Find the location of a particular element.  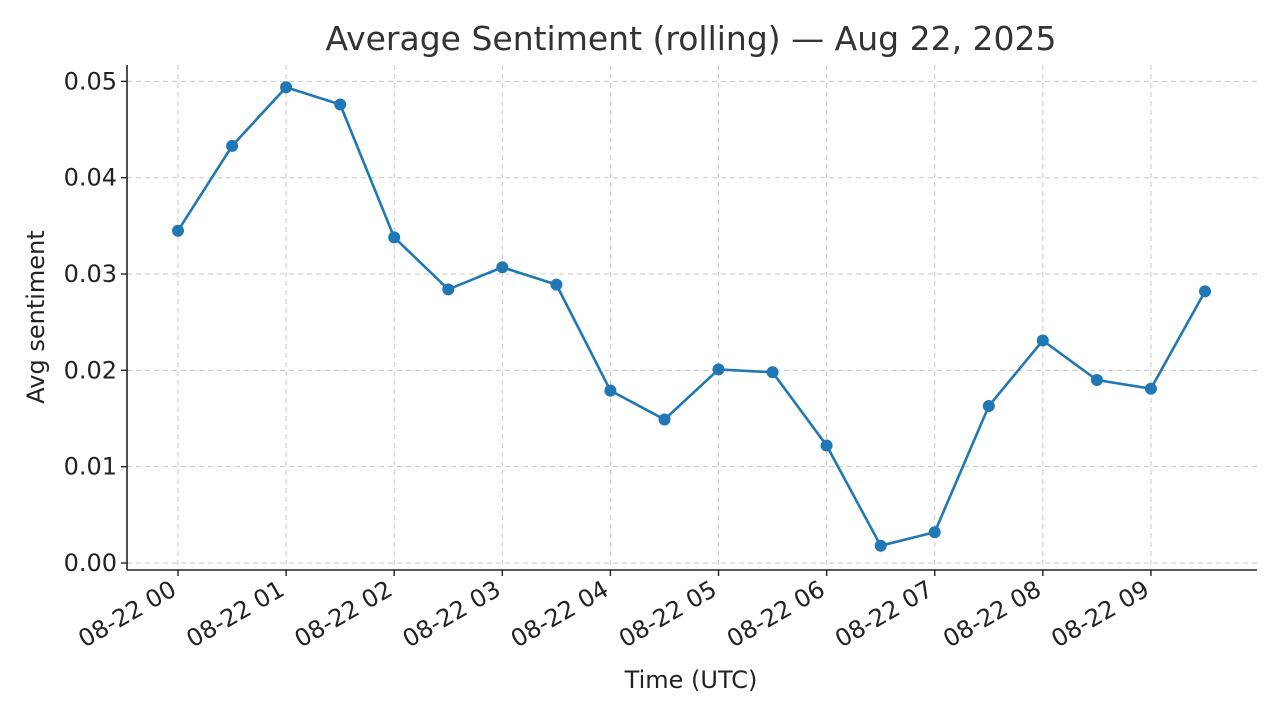

y-tick-label: 0.01 is located at coordinates (90, 467).